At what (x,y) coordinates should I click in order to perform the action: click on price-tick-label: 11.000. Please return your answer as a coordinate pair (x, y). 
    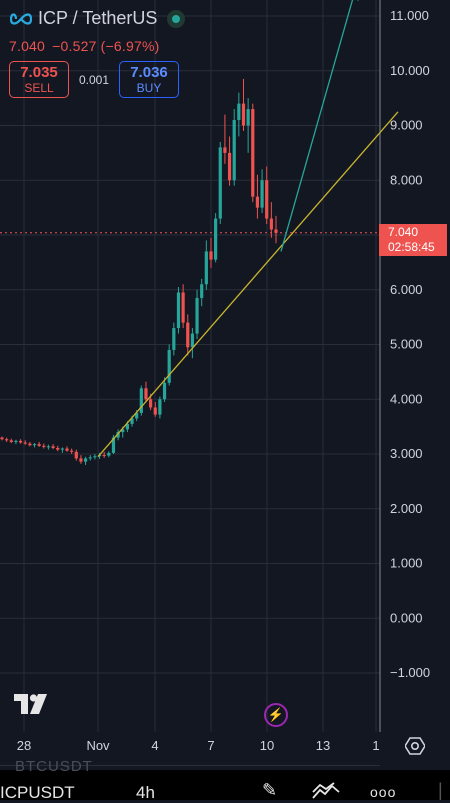
    Looking at the image, I should click on (409, 15).